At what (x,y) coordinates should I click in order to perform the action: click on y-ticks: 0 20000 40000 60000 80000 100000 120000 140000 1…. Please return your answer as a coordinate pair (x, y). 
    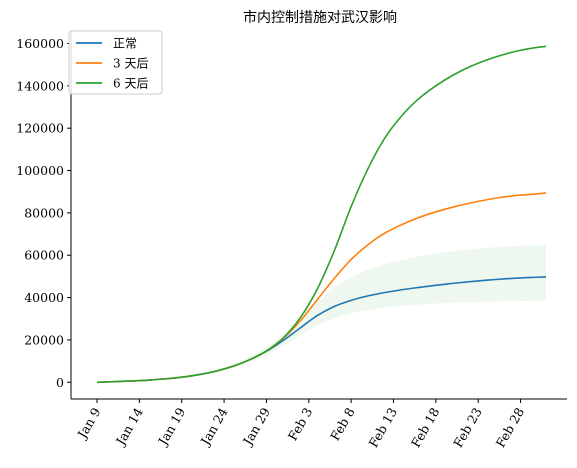
    Looking at the image, I should click on (43, 213).